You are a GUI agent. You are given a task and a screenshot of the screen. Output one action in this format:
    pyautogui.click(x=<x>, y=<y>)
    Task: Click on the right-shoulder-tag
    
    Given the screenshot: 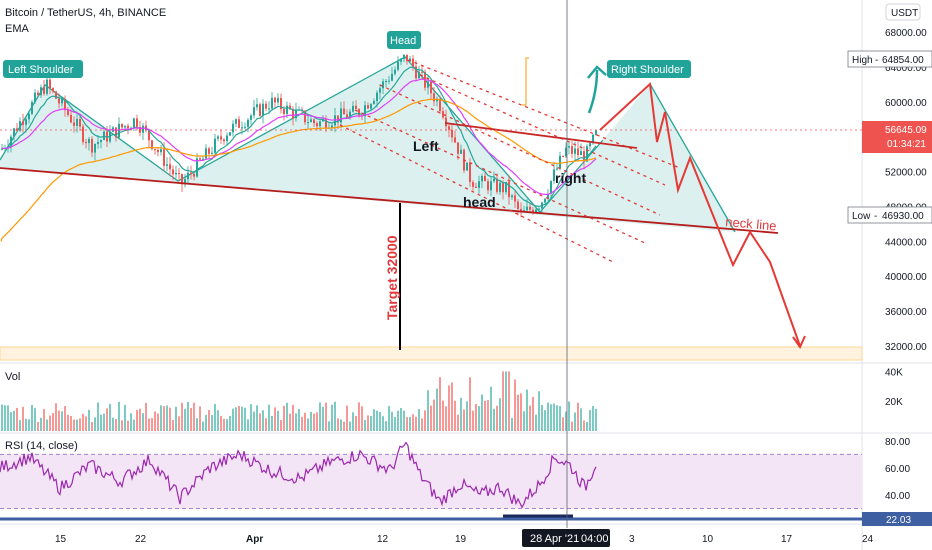 What is the action you would take?
    pyautogui.click(x=649, y=69)
    